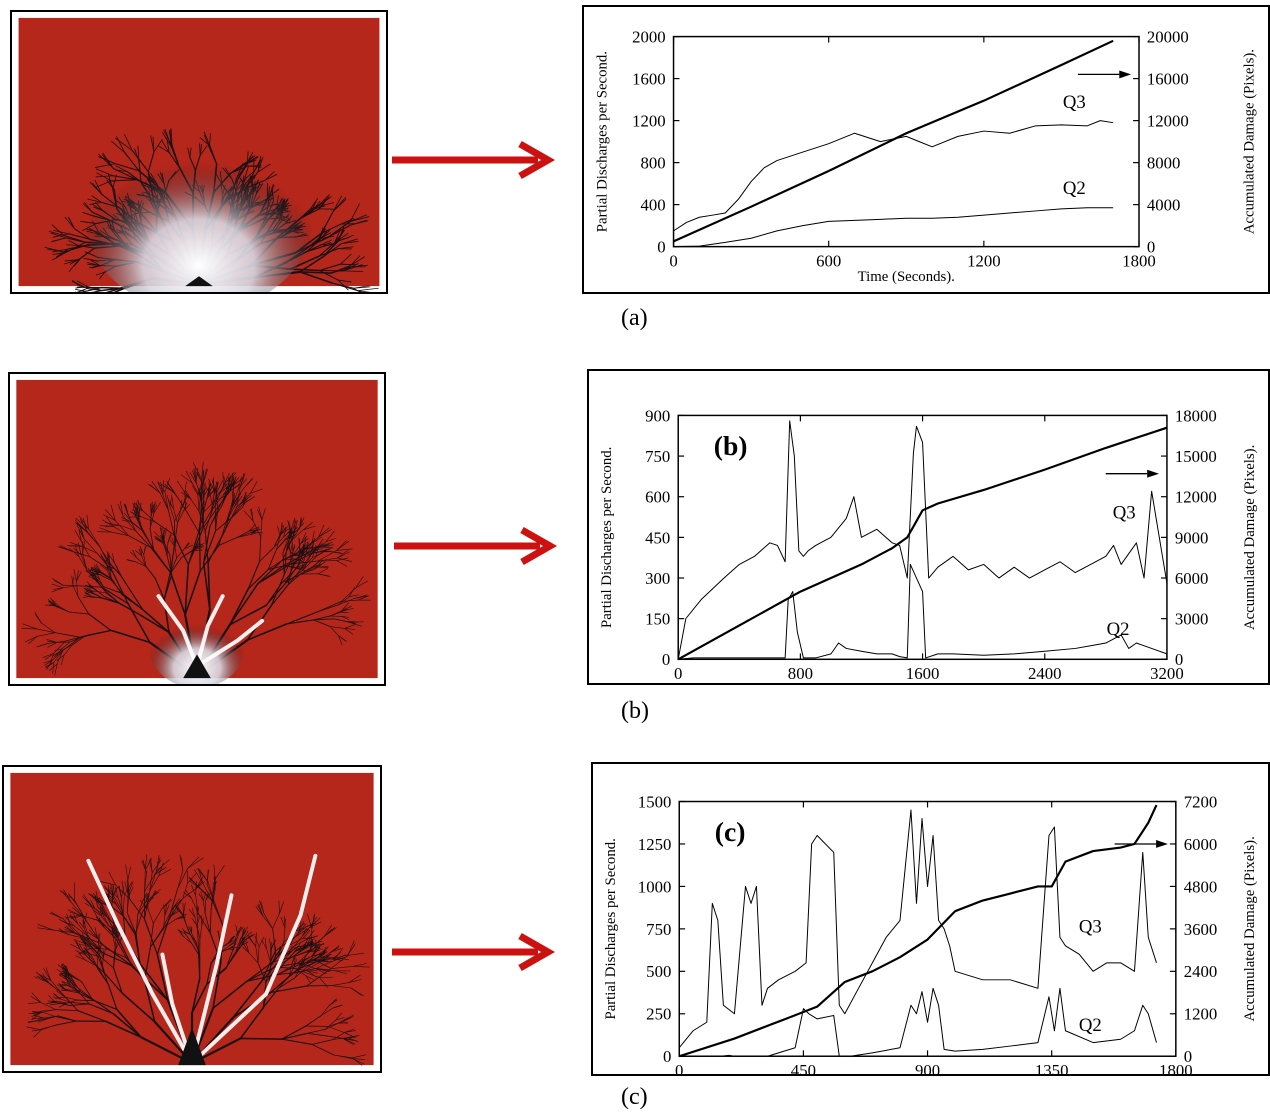 The width and height of the screenshot is (1270, 1112). I want to click on y2-tick-label: 12000, so click(1196, 497).